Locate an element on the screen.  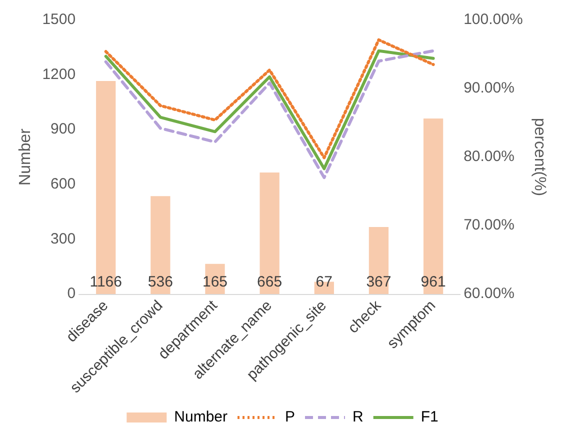
data-label: 665 is located at coordinates (269, 282).